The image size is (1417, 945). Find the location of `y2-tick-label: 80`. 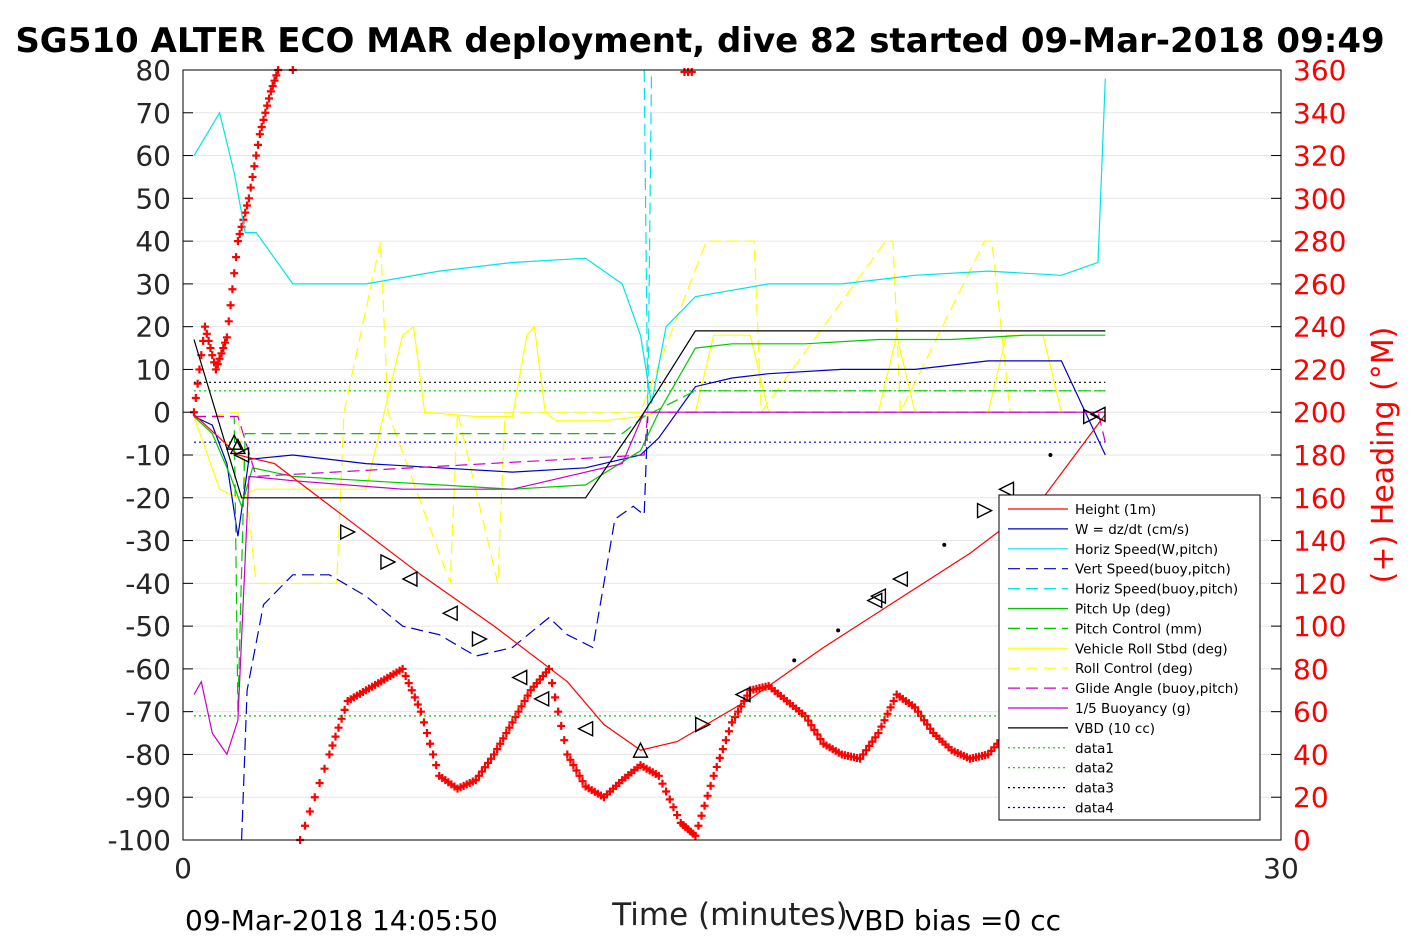

y2-tick-label: 80 is located at coordinates (1311, 669).